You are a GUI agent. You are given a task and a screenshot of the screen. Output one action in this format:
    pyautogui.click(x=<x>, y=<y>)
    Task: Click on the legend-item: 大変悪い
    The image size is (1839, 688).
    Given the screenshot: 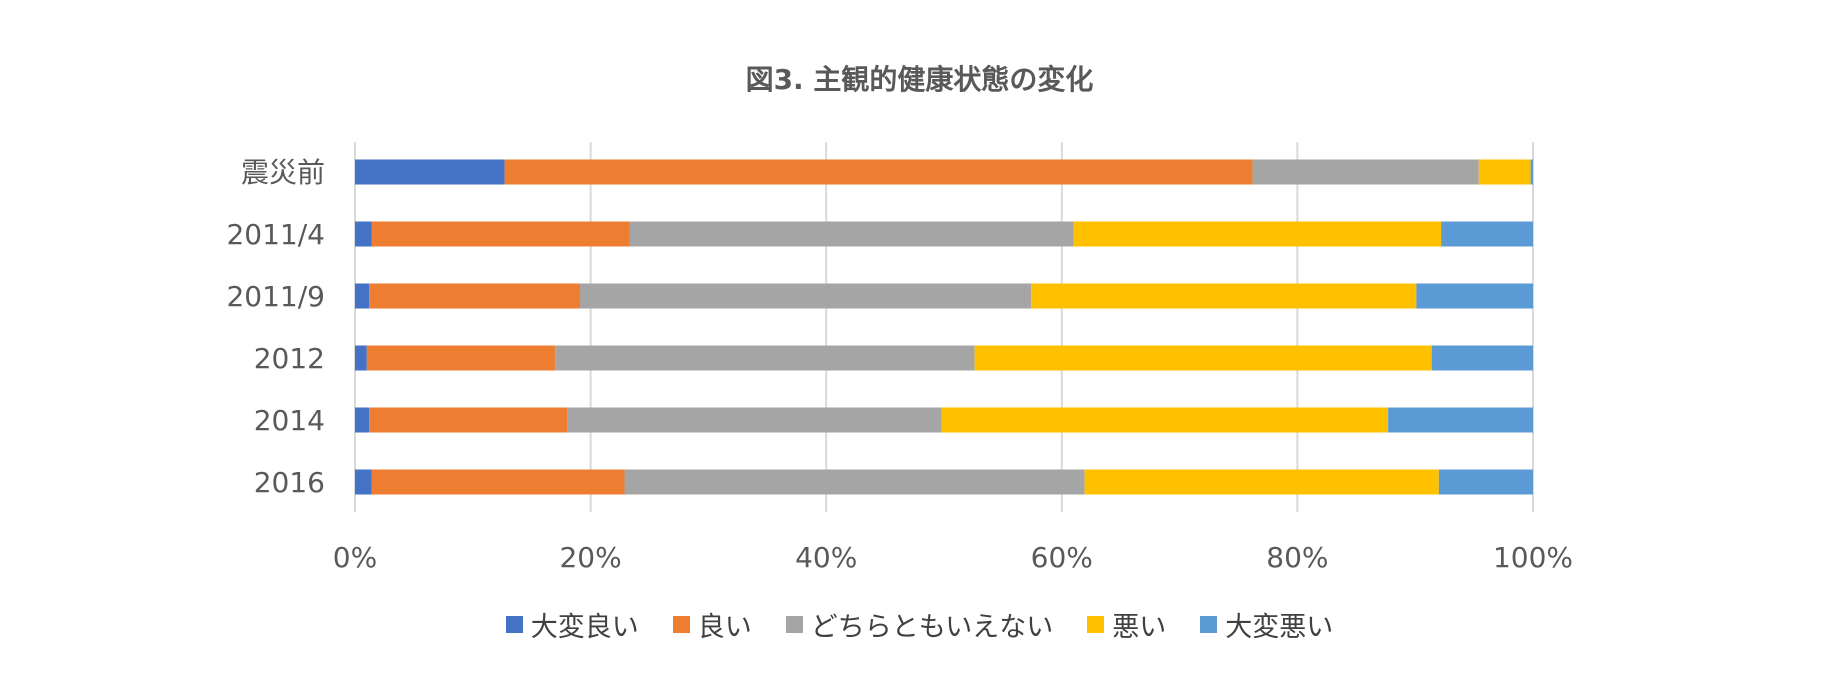 What is the action you would take?
    pyautogui.click(x=1266, y=624)
    